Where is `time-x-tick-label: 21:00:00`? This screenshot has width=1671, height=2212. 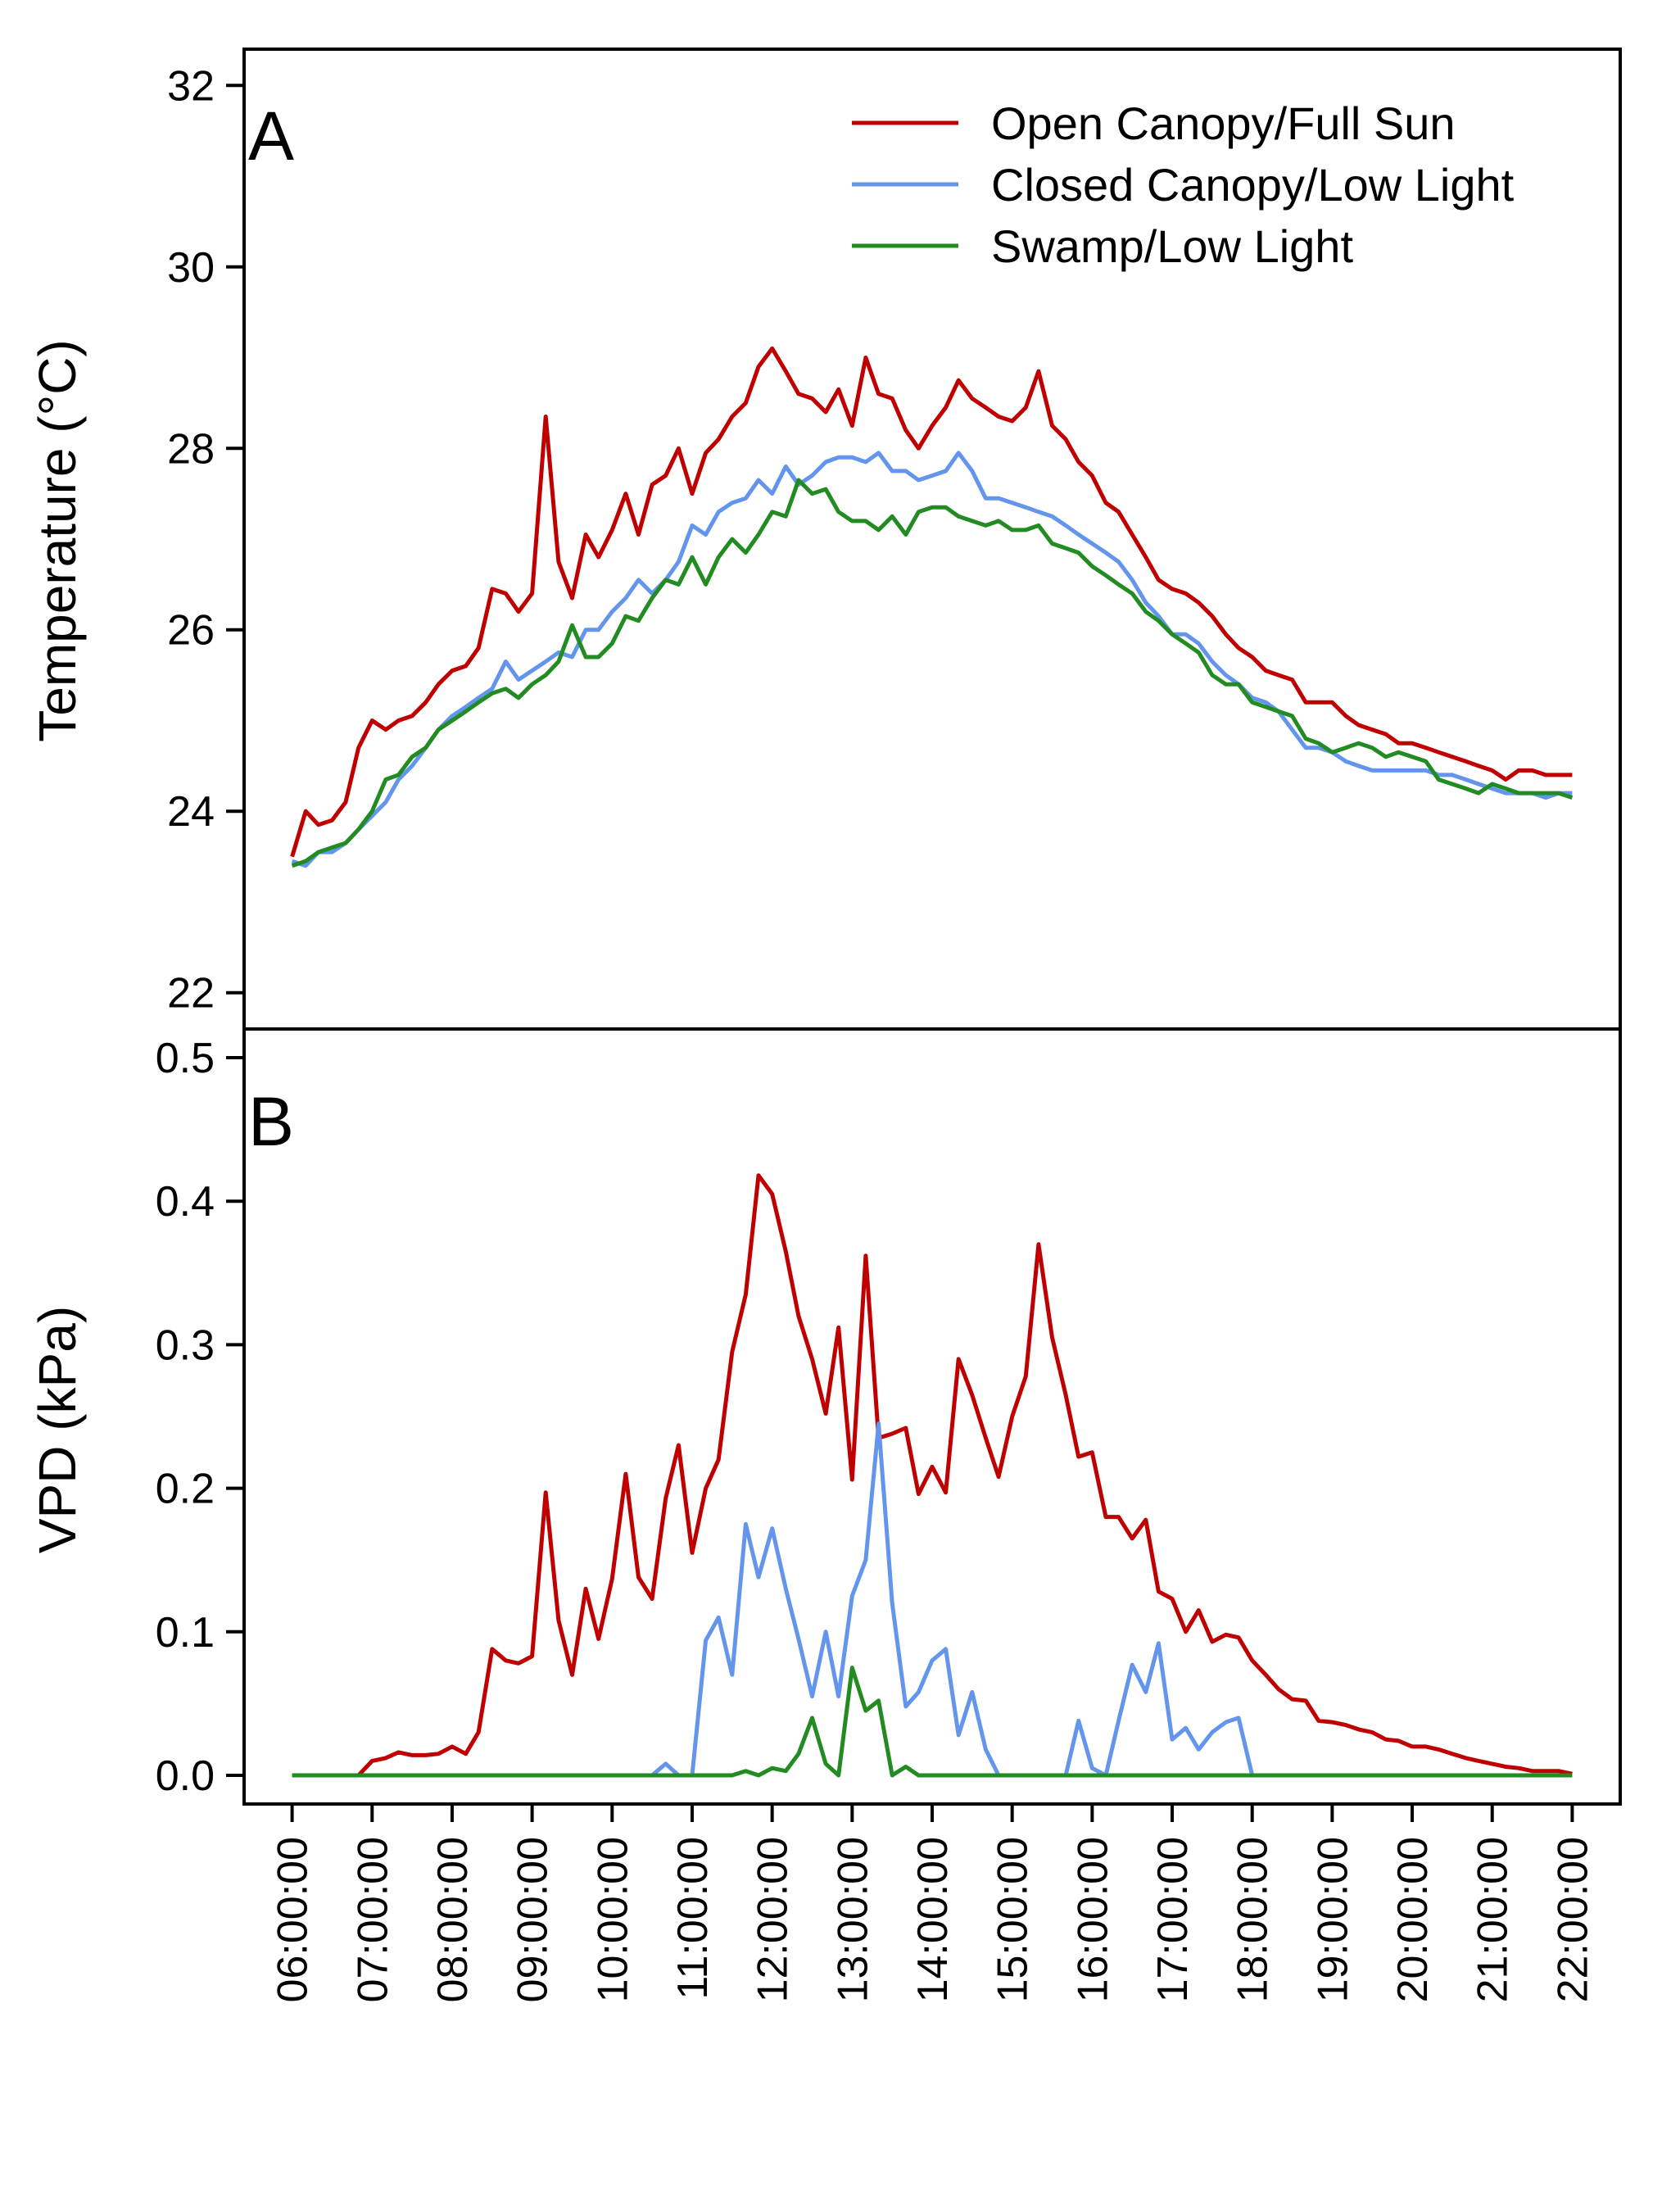 time-x-tick-label: 21:00:00 is located at coordinates (1493, 1919).